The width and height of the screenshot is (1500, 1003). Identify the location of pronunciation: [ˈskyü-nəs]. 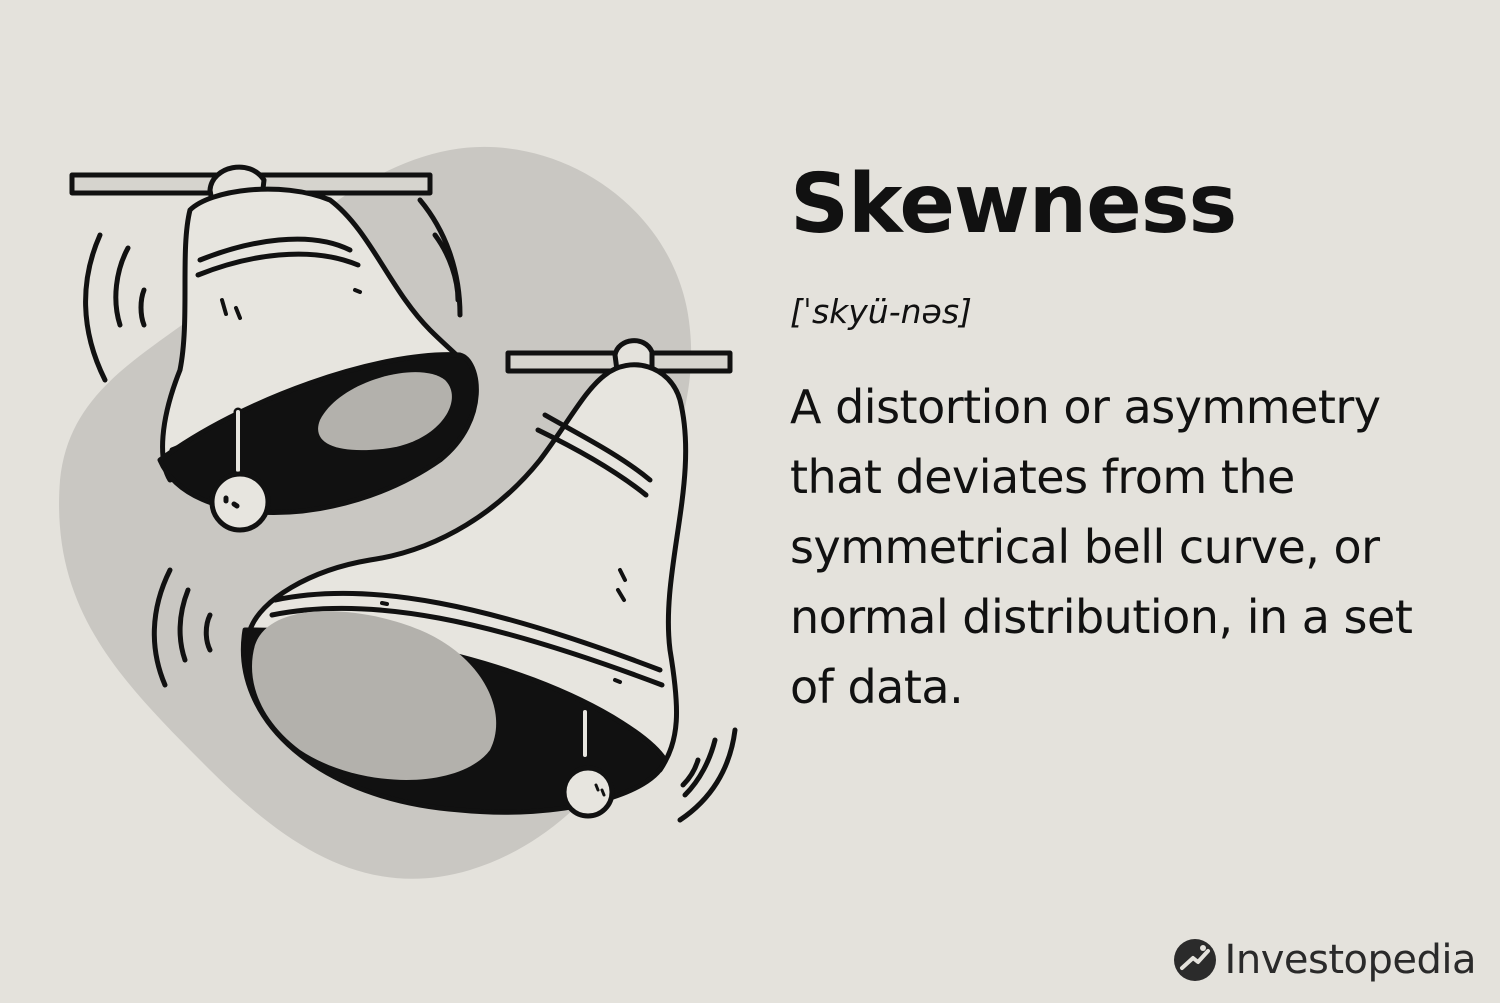
(881, 312).